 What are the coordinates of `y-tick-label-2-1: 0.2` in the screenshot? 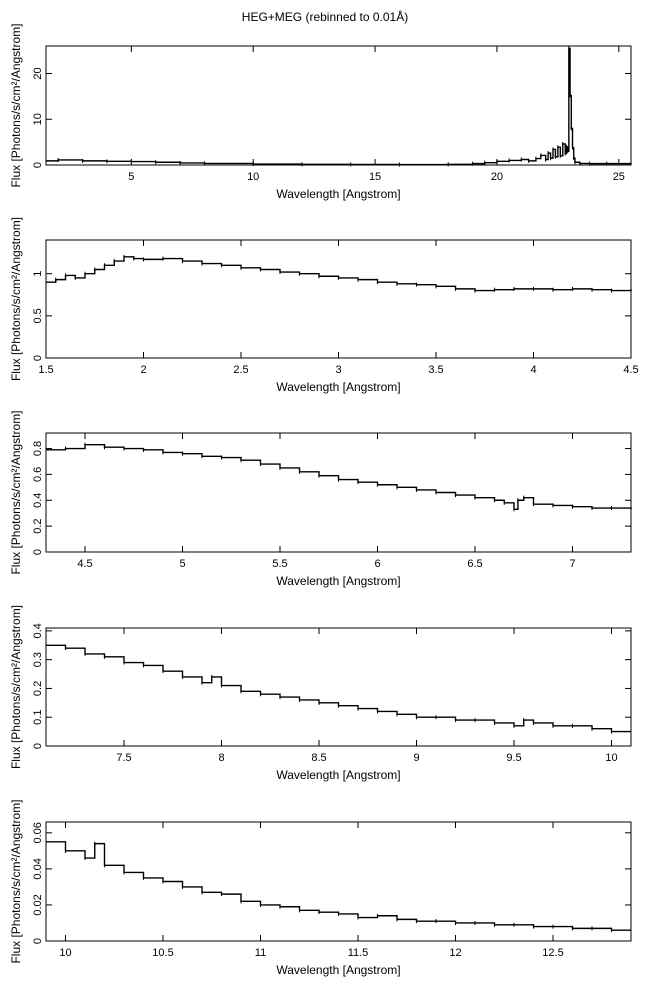 It's located at (38, 525).